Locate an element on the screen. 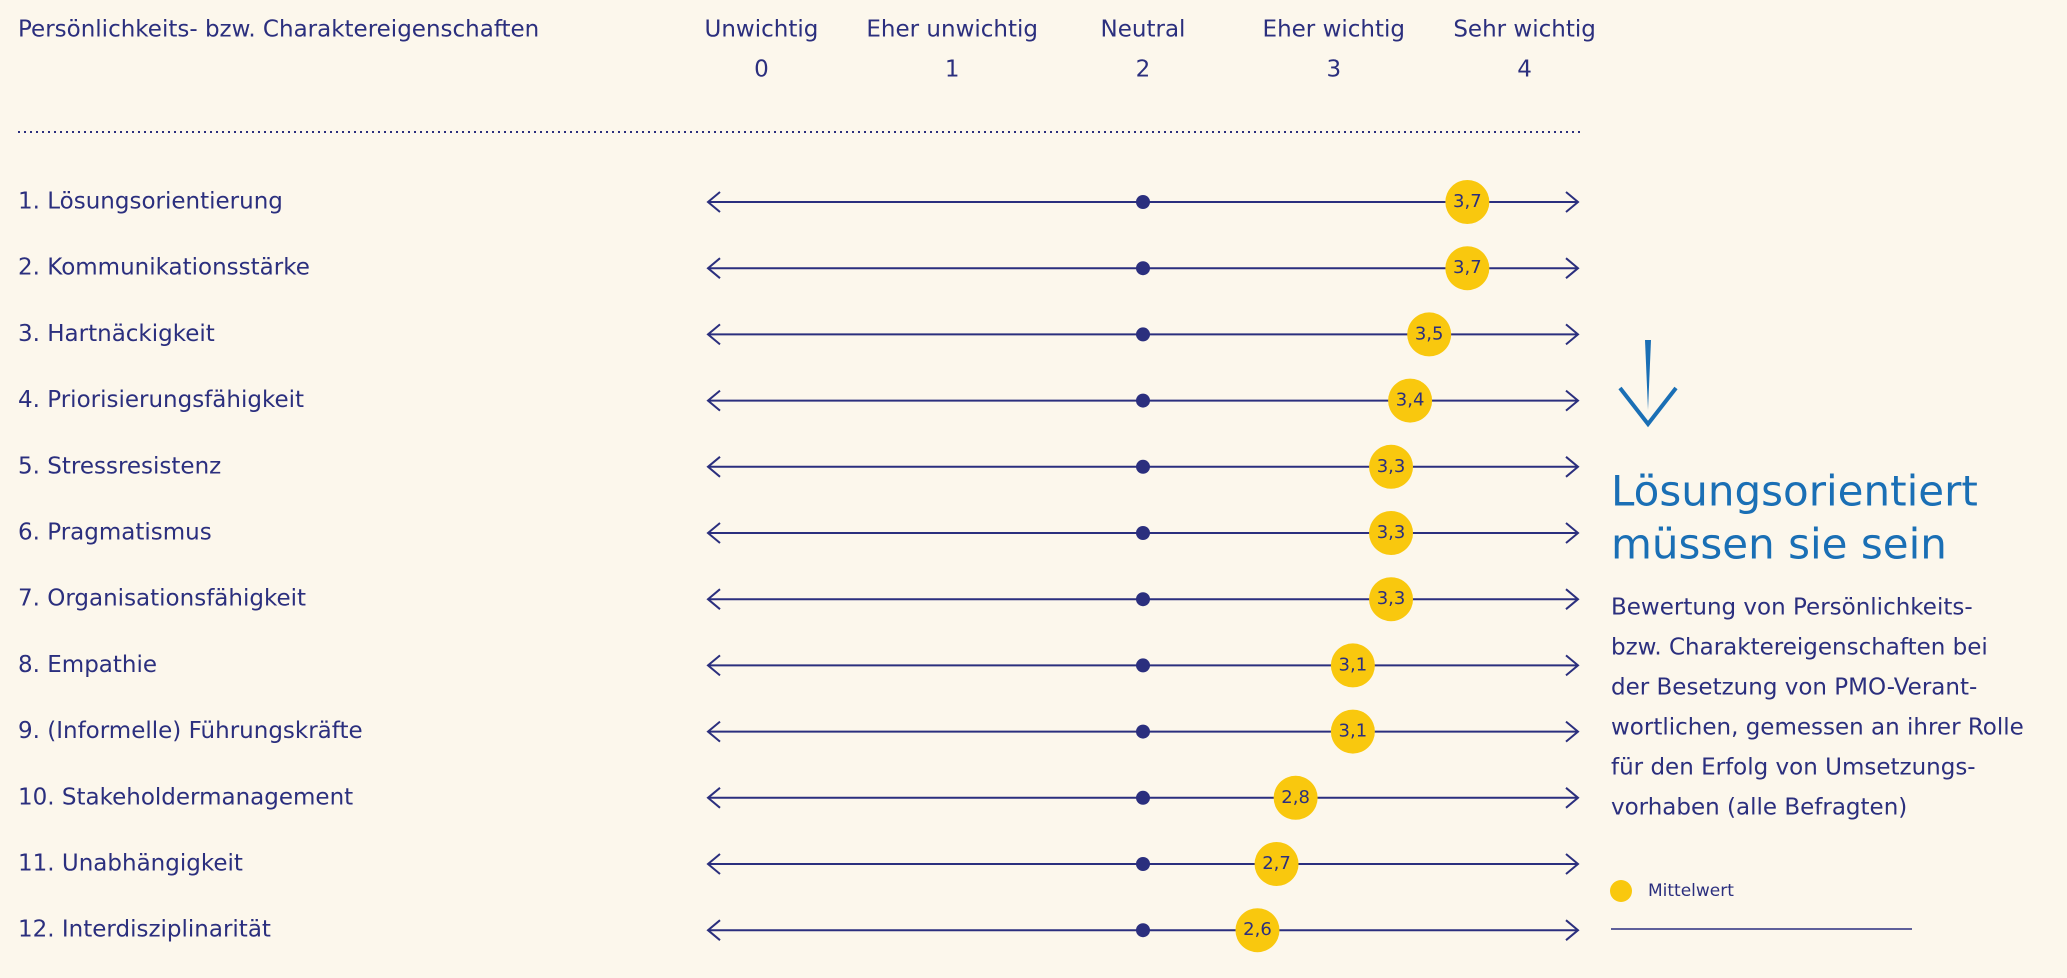 This screenshot has width=2067, height=978. description: Bewertung von Persönlichkeits- is located at coordinates (1792, 608).